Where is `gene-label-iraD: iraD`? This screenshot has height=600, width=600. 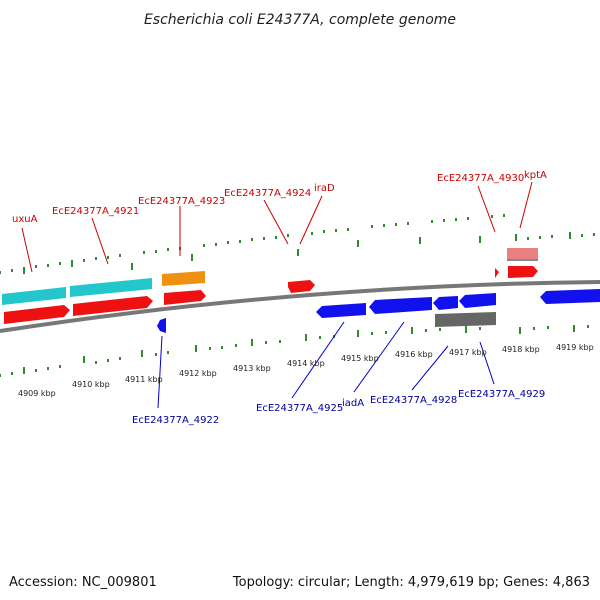 gene-label-iraD: iraD is located at coordinates (324, 188).